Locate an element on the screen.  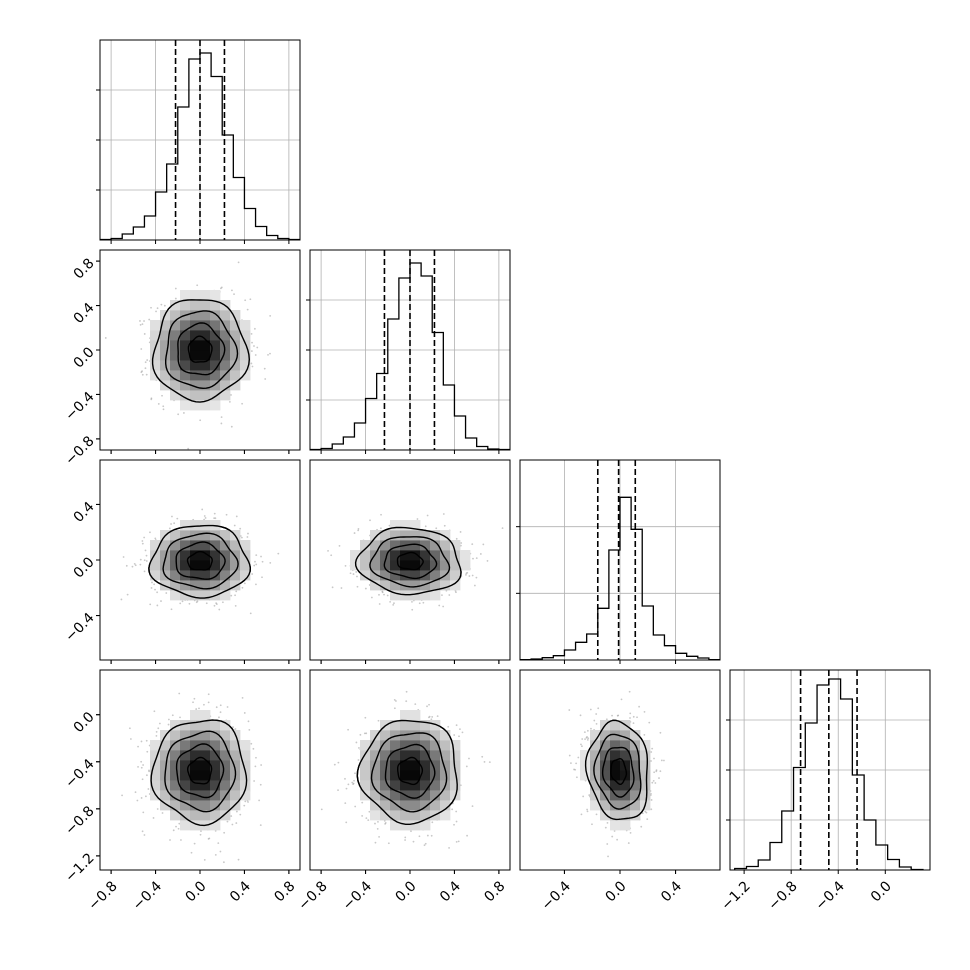
y-tick-label-3-1: −0.8 is located at coordinates (79, 820).